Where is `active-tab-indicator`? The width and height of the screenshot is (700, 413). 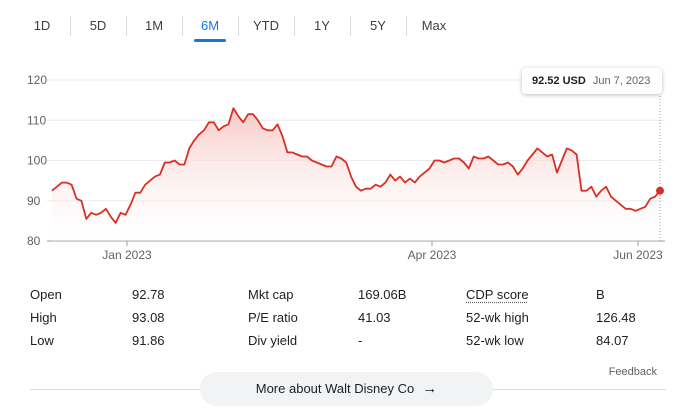
active-tab-indicator is located at coordinates (210, 40).